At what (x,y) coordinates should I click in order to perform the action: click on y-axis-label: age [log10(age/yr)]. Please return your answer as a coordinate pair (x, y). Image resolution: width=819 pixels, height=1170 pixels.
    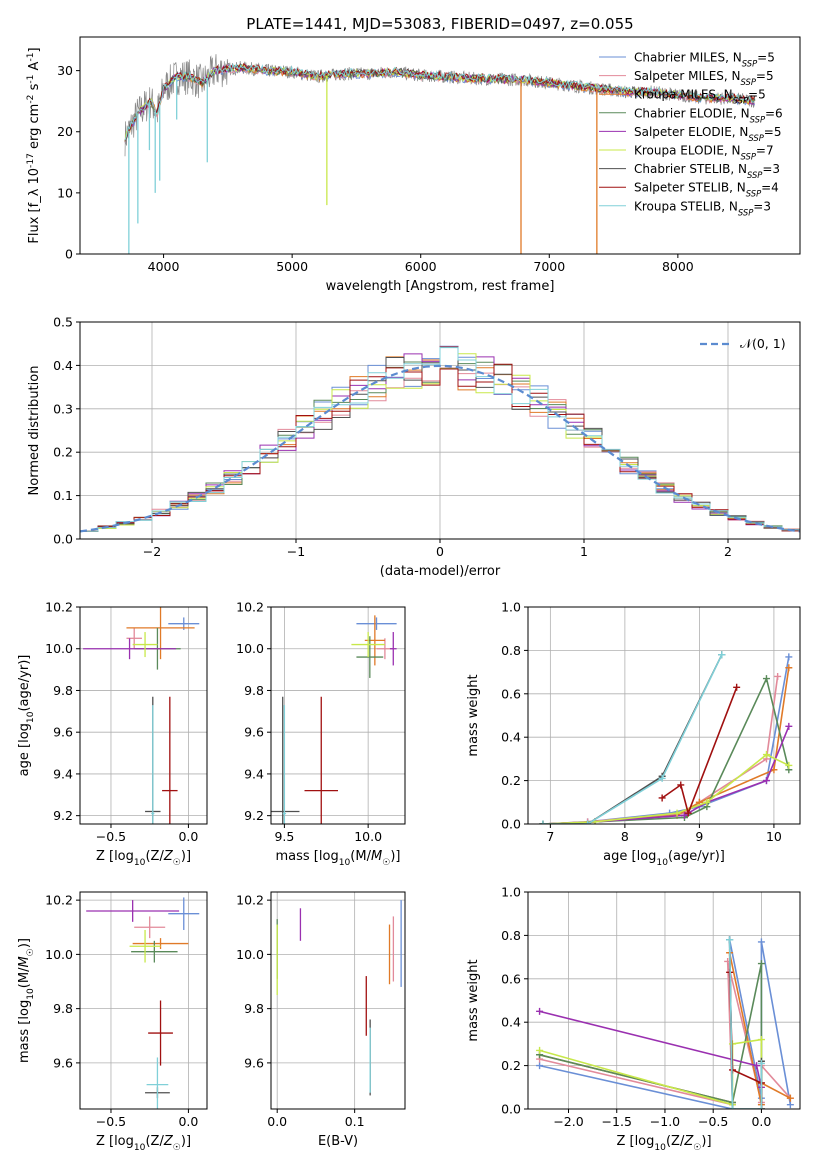
    Looking at the image, I should click on (26, 716).